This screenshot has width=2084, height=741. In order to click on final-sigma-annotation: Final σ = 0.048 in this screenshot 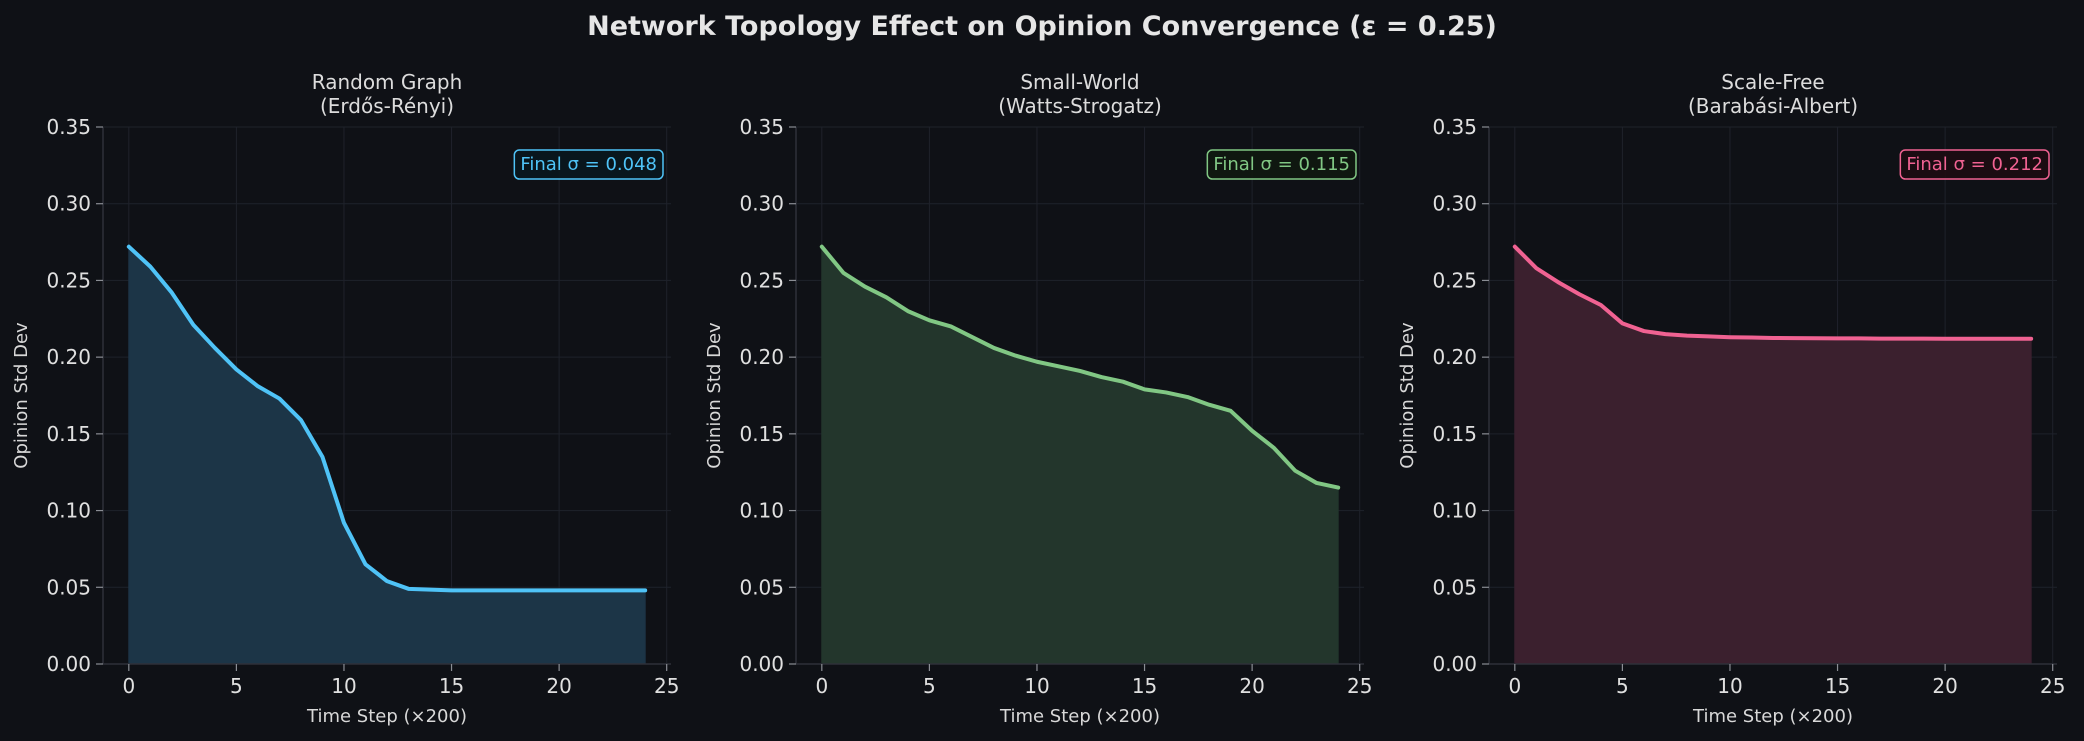, I will do `click(588, 164)`.